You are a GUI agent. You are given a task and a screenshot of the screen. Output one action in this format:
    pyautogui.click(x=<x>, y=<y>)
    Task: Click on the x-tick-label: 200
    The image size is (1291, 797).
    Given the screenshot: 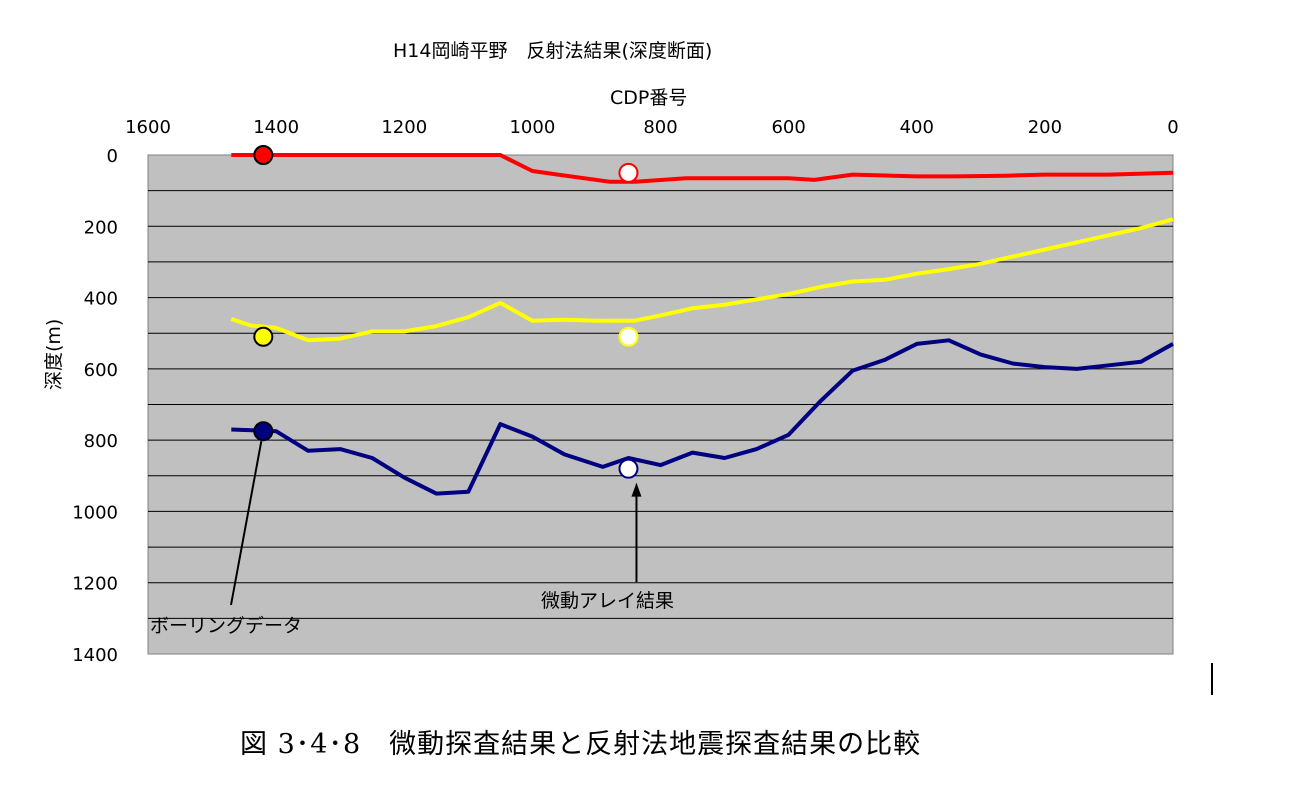 What is the action you would take?
    pyautogui.click(x=1045, y=127)
    